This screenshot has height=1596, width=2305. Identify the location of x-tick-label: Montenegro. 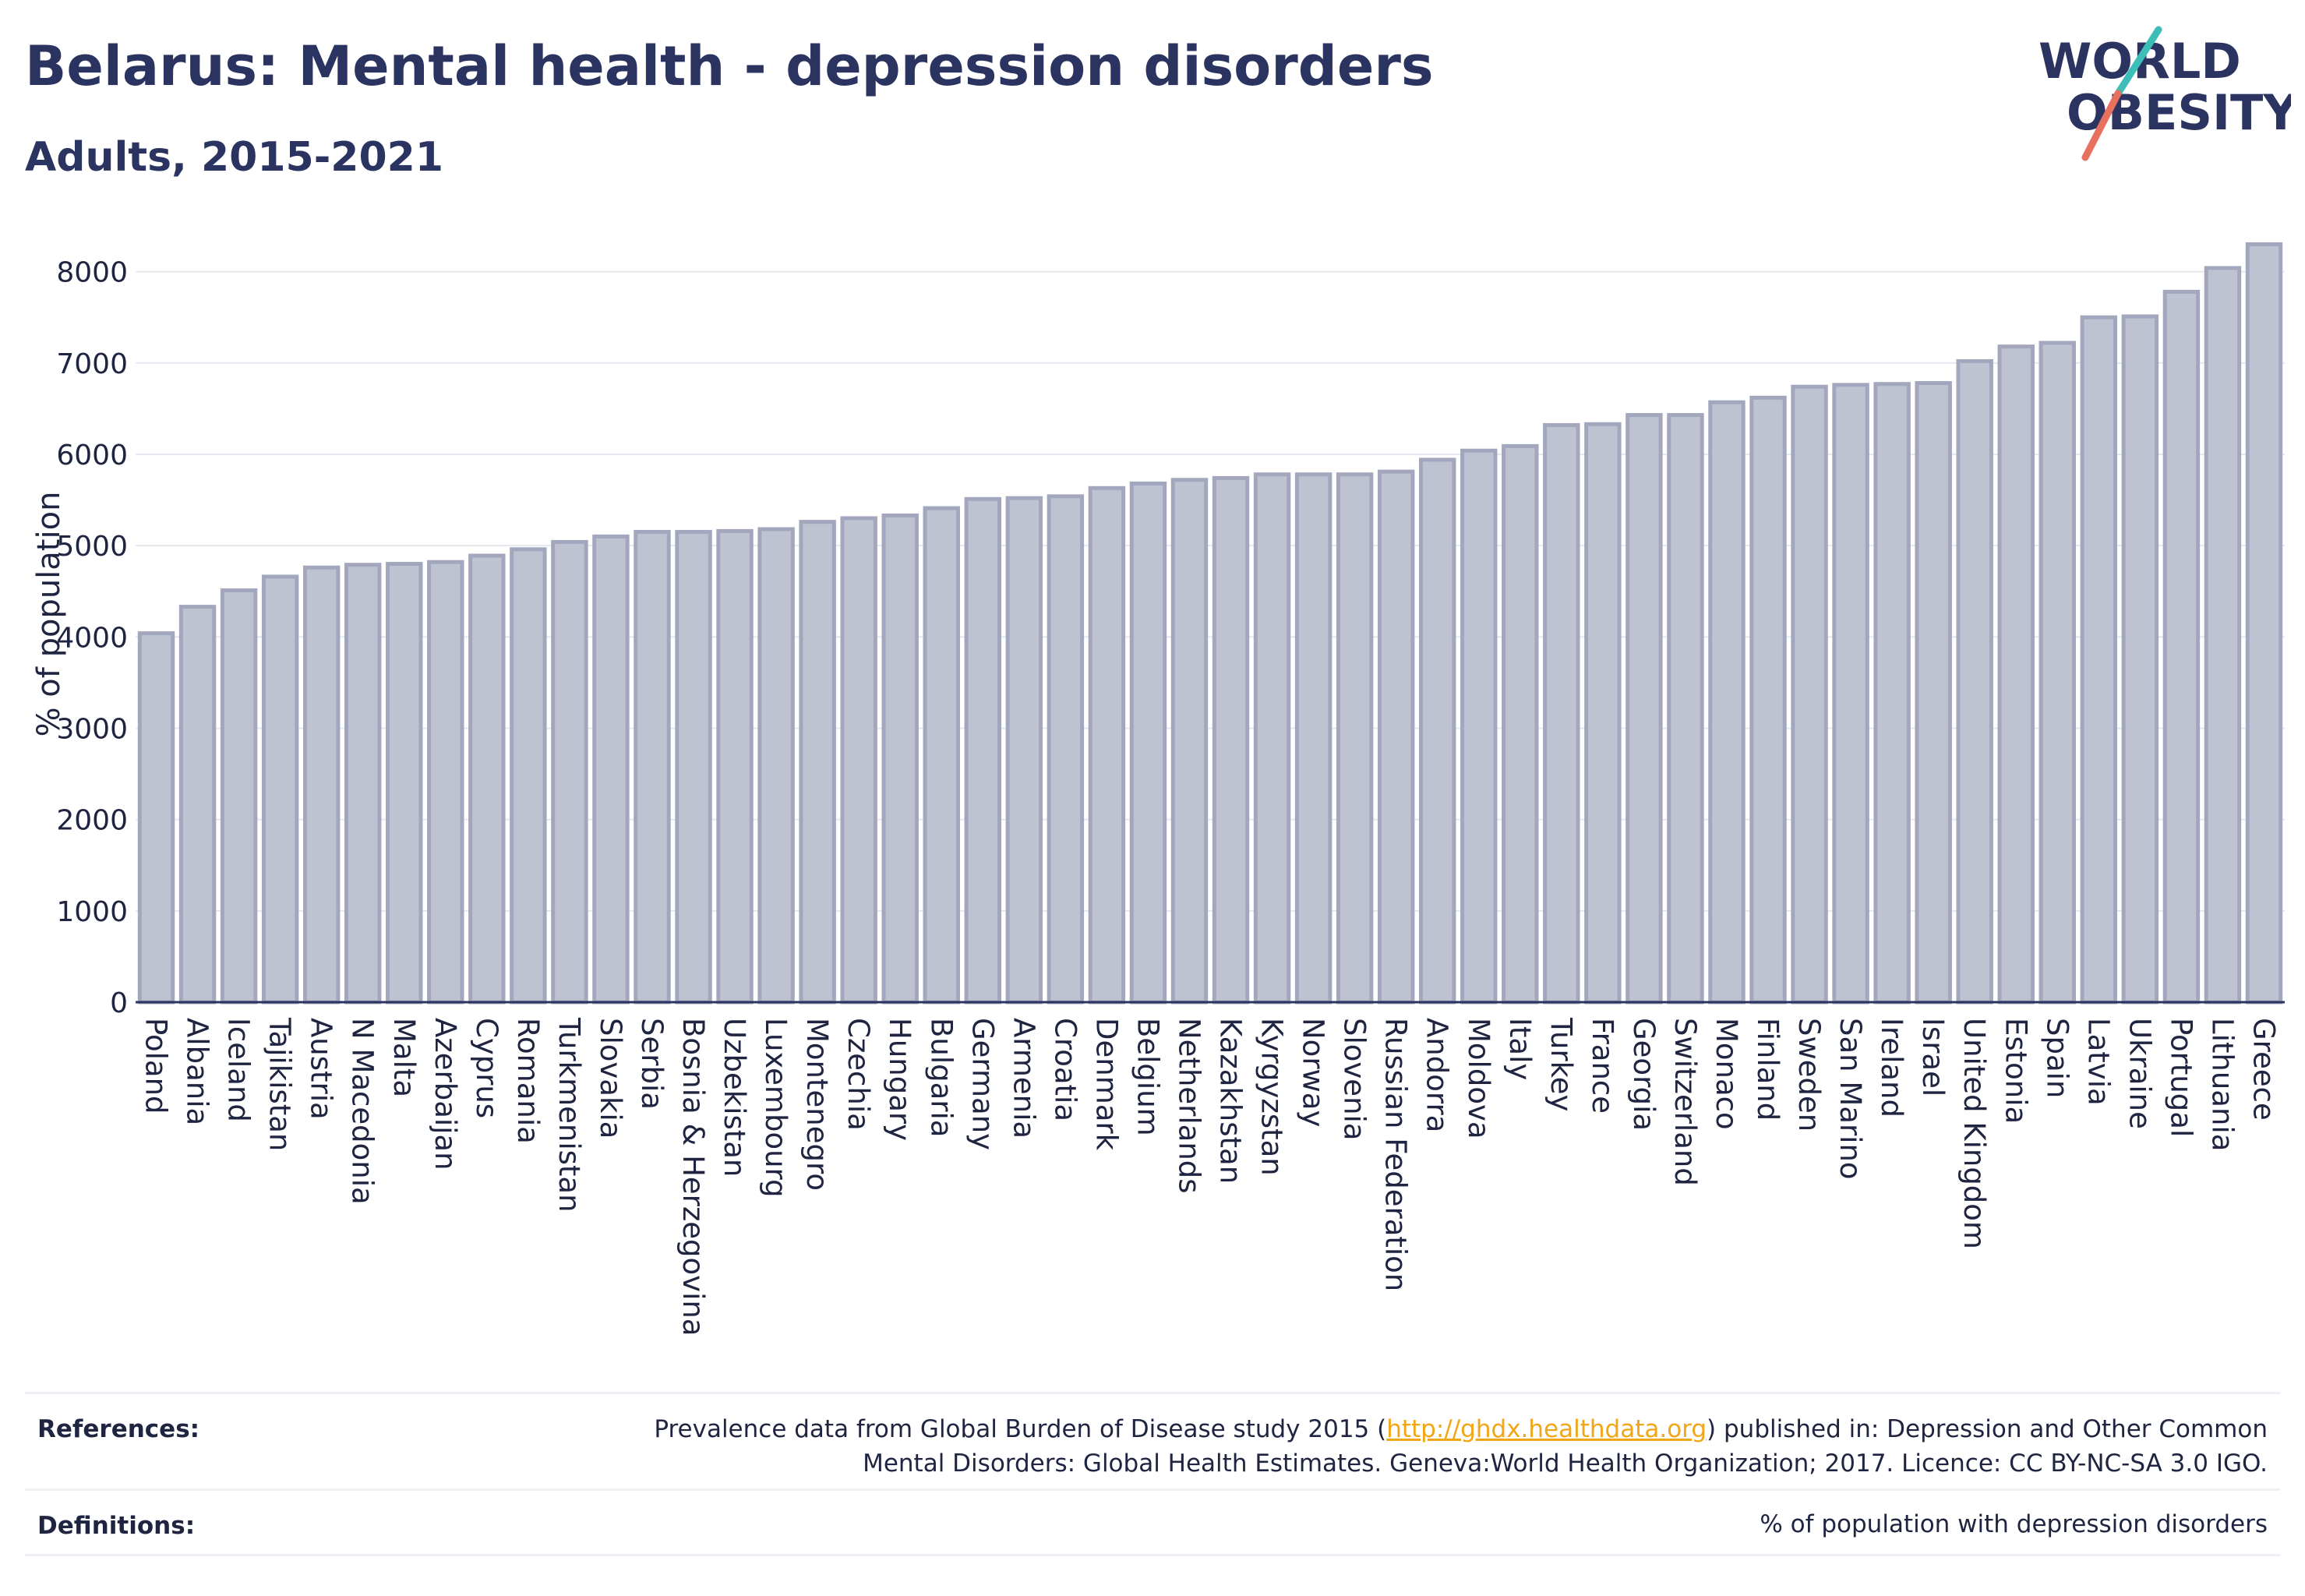
(817, 1104).